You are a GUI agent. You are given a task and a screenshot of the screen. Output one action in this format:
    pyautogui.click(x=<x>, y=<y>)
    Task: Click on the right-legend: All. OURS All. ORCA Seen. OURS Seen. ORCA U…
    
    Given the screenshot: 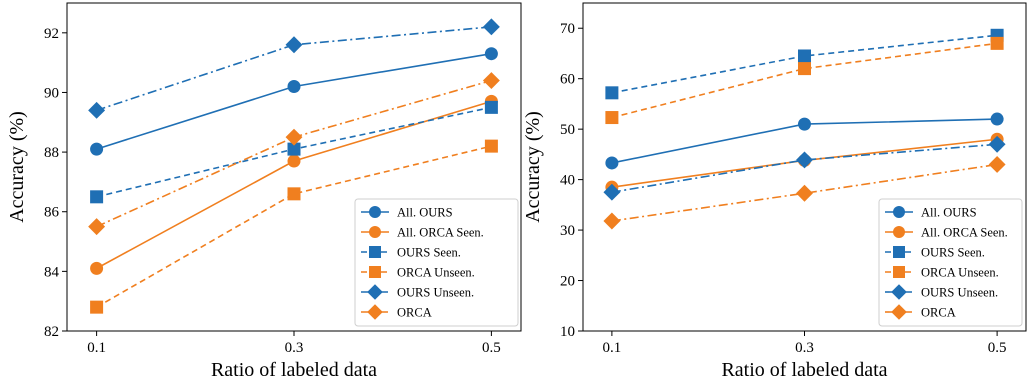 What is the action you would take?
    pyautogui.click(x=950, y=262)
    